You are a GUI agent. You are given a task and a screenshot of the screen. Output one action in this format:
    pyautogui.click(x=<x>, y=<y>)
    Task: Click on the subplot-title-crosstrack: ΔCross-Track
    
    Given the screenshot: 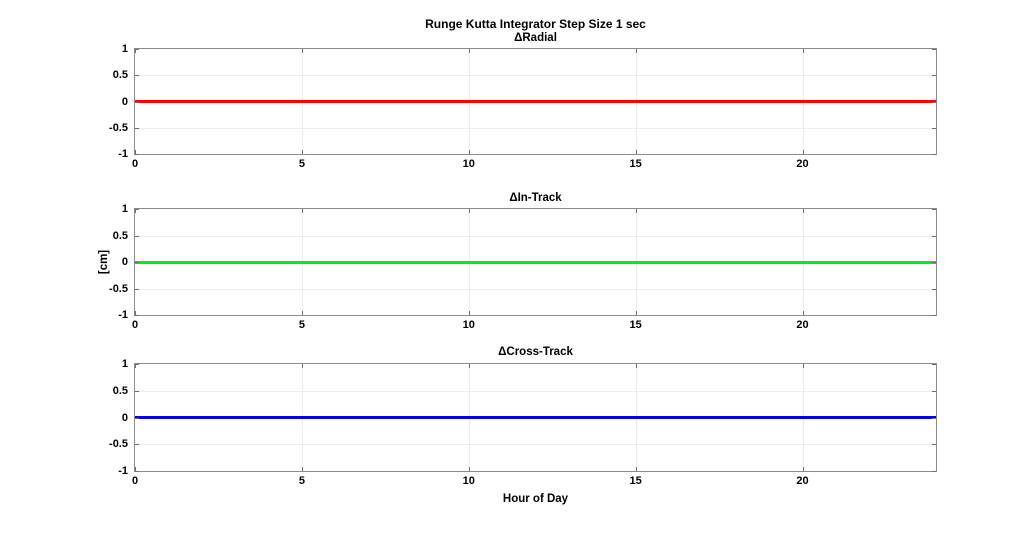 What is the action you would take?
    pyautogui.click(x=535, y=352)
    